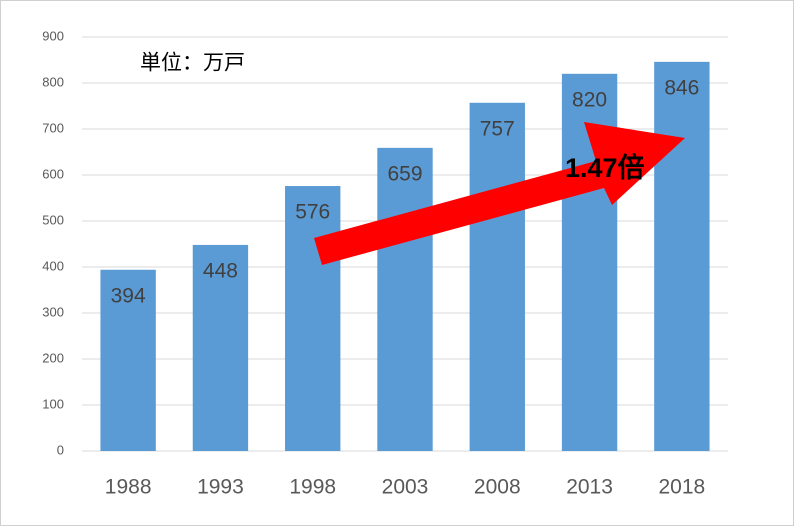 Image resolution: width=794 pixels, height=526 pixels. What do you see at coordinates (220, 487) in the screenshot?
I see `x-tick-label: 1993` at bounding box center [220, 487].